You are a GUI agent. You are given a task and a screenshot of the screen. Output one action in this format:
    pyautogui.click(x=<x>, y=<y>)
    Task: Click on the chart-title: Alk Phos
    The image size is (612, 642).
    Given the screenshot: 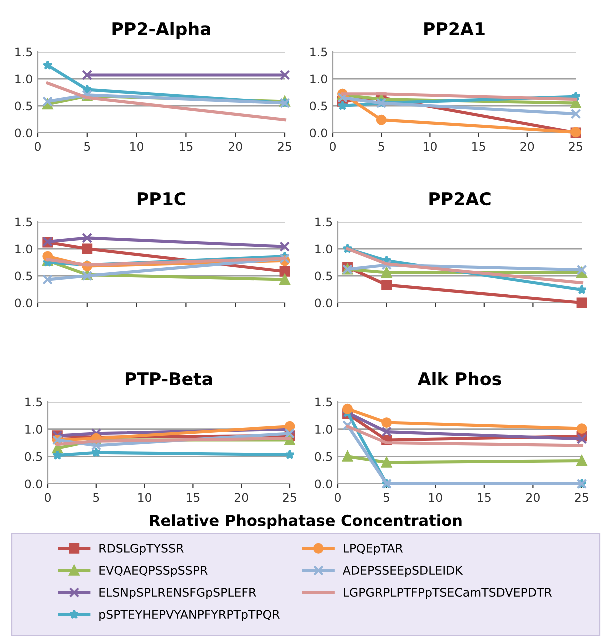 What is the action you would take?
    pyautogui.click(x=460, y=379)
    